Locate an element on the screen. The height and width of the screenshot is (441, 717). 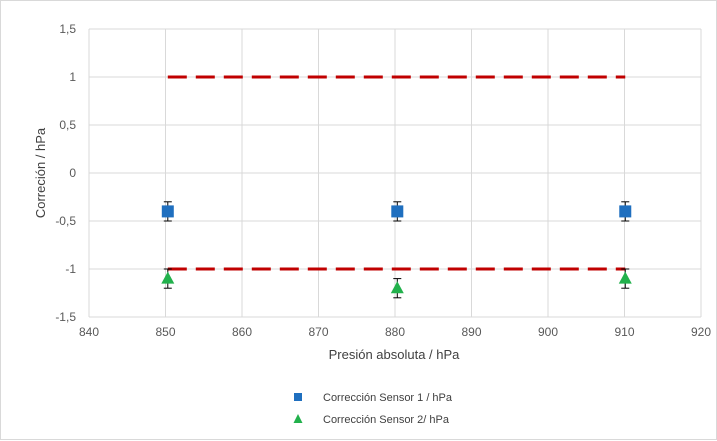
y-axis-title: Correción / hPa is located at coordinates (40, 172).